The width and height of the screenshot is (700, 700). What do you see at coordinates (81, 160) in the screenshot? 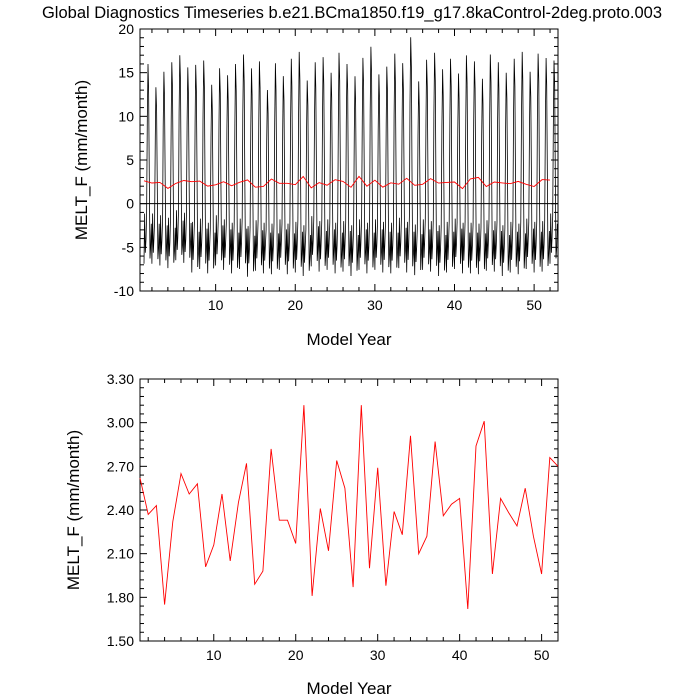
I see `top-y-axis-label: MELT_F (mm/month)` at bounding box center [81, 160].